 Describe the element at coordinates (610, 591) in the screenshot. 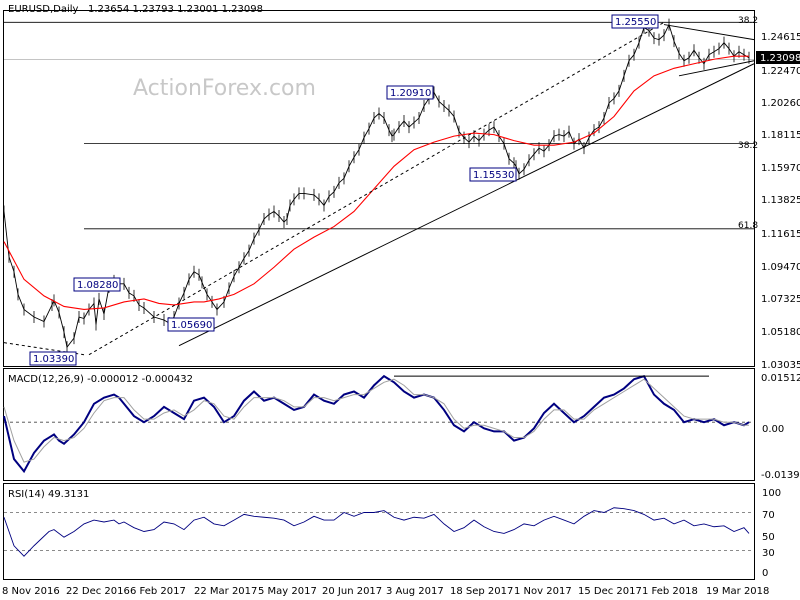

I see `x-tick: 15 Dec 2017` at that location.